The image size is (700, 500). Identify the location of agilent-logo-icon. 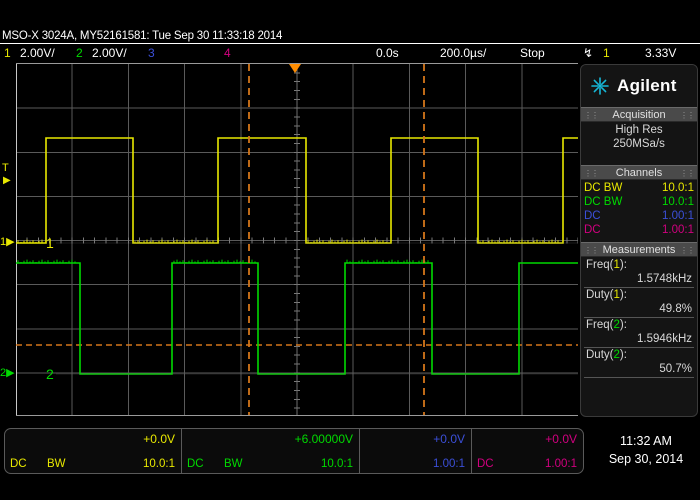
(600, 86).